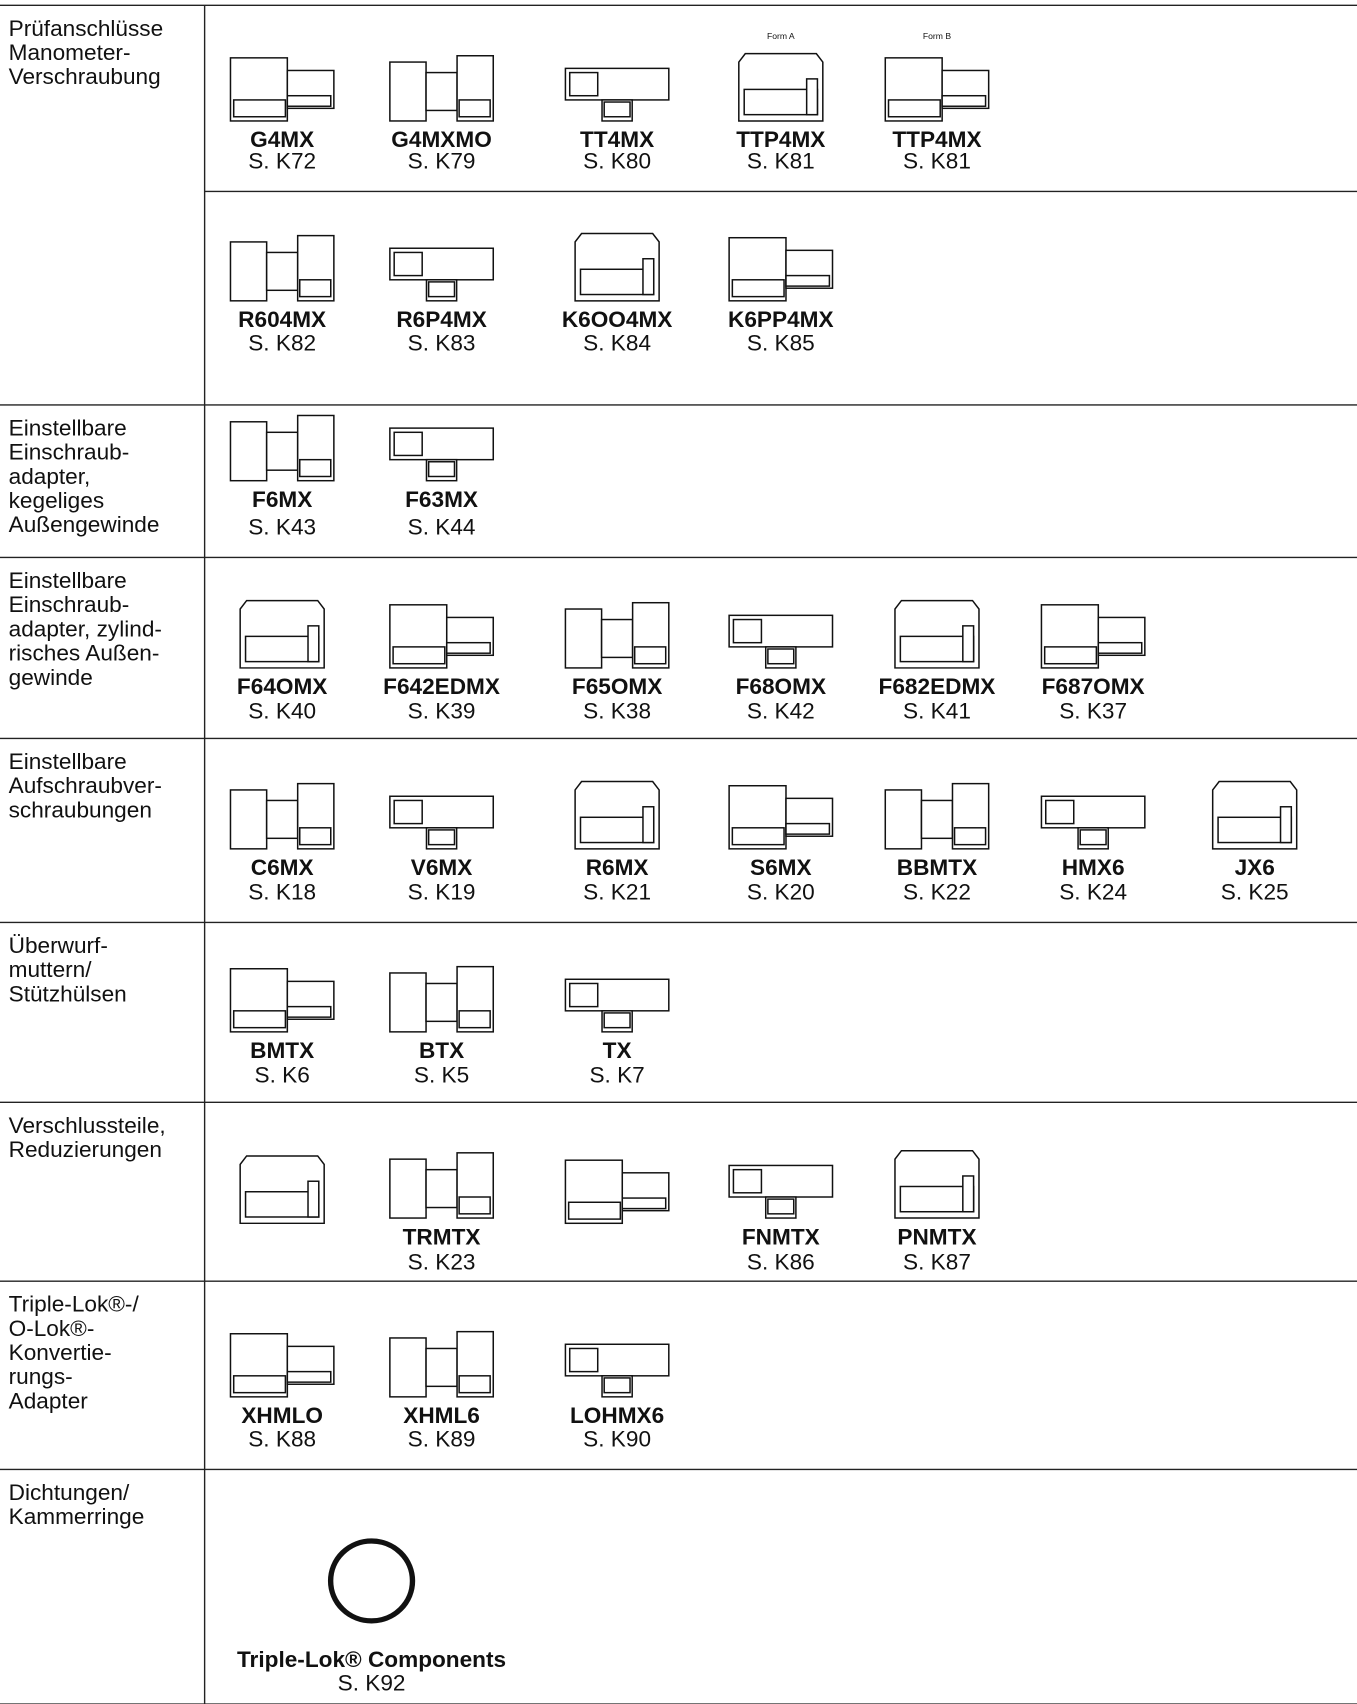 This screenshot has height=1704, width=1357. I want to click on item-code: R6P4MX, so click(441, 319).